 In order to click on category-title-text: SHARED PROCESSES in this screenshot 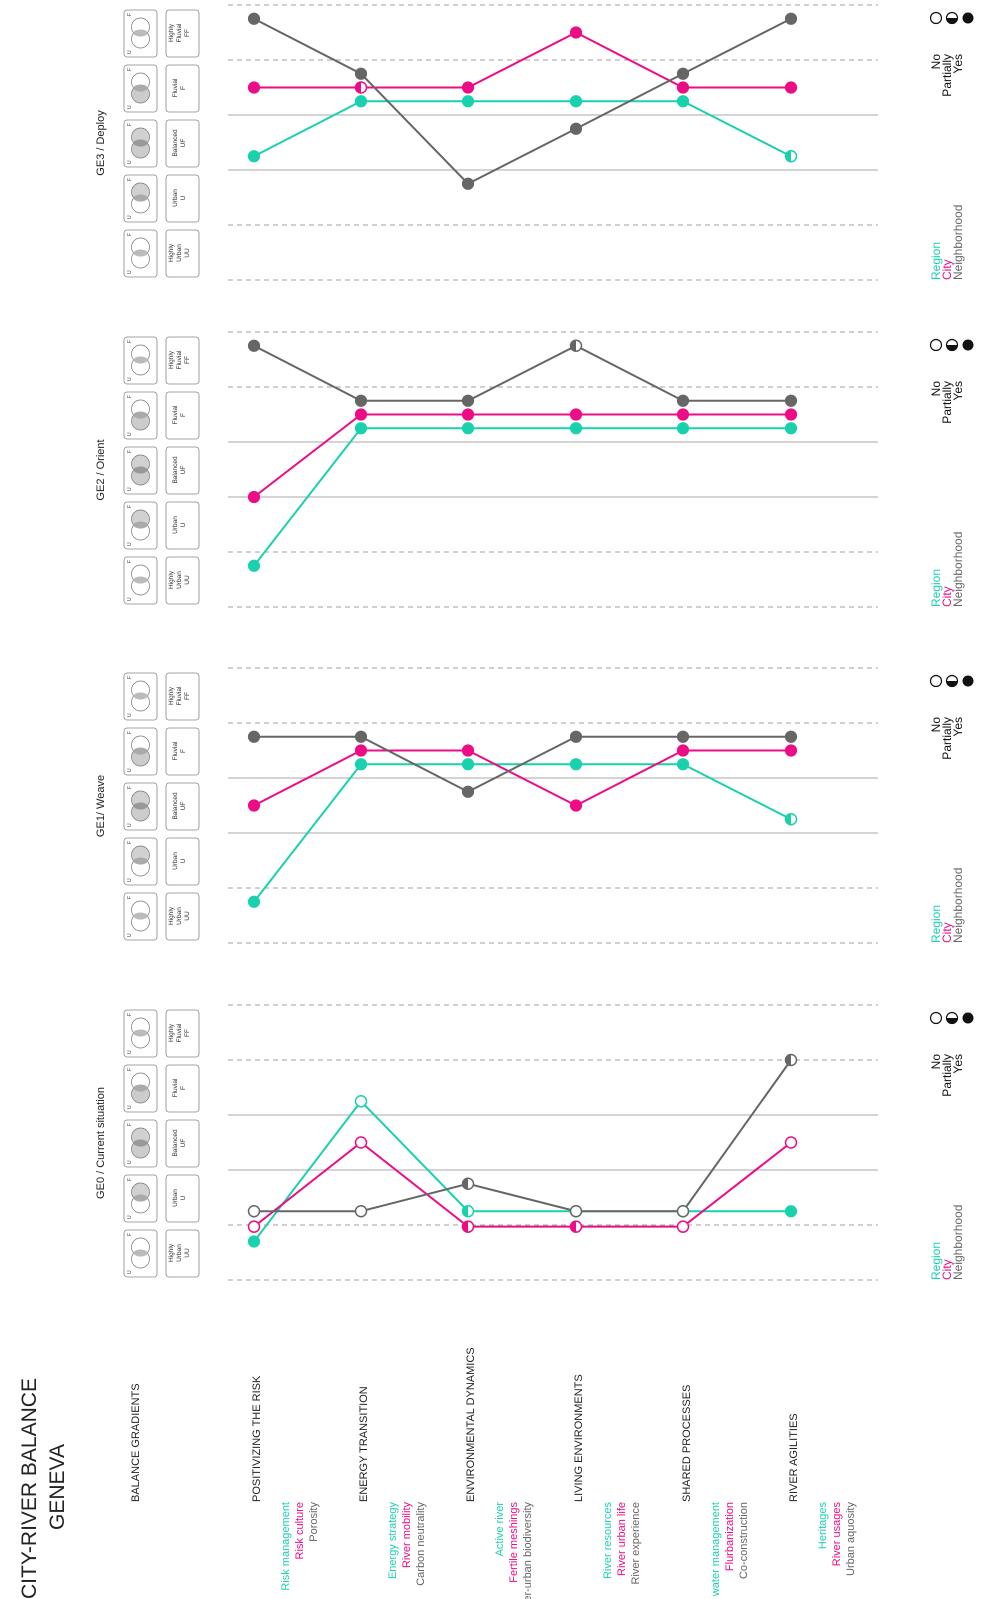, I will do `click(687, 1443)`.